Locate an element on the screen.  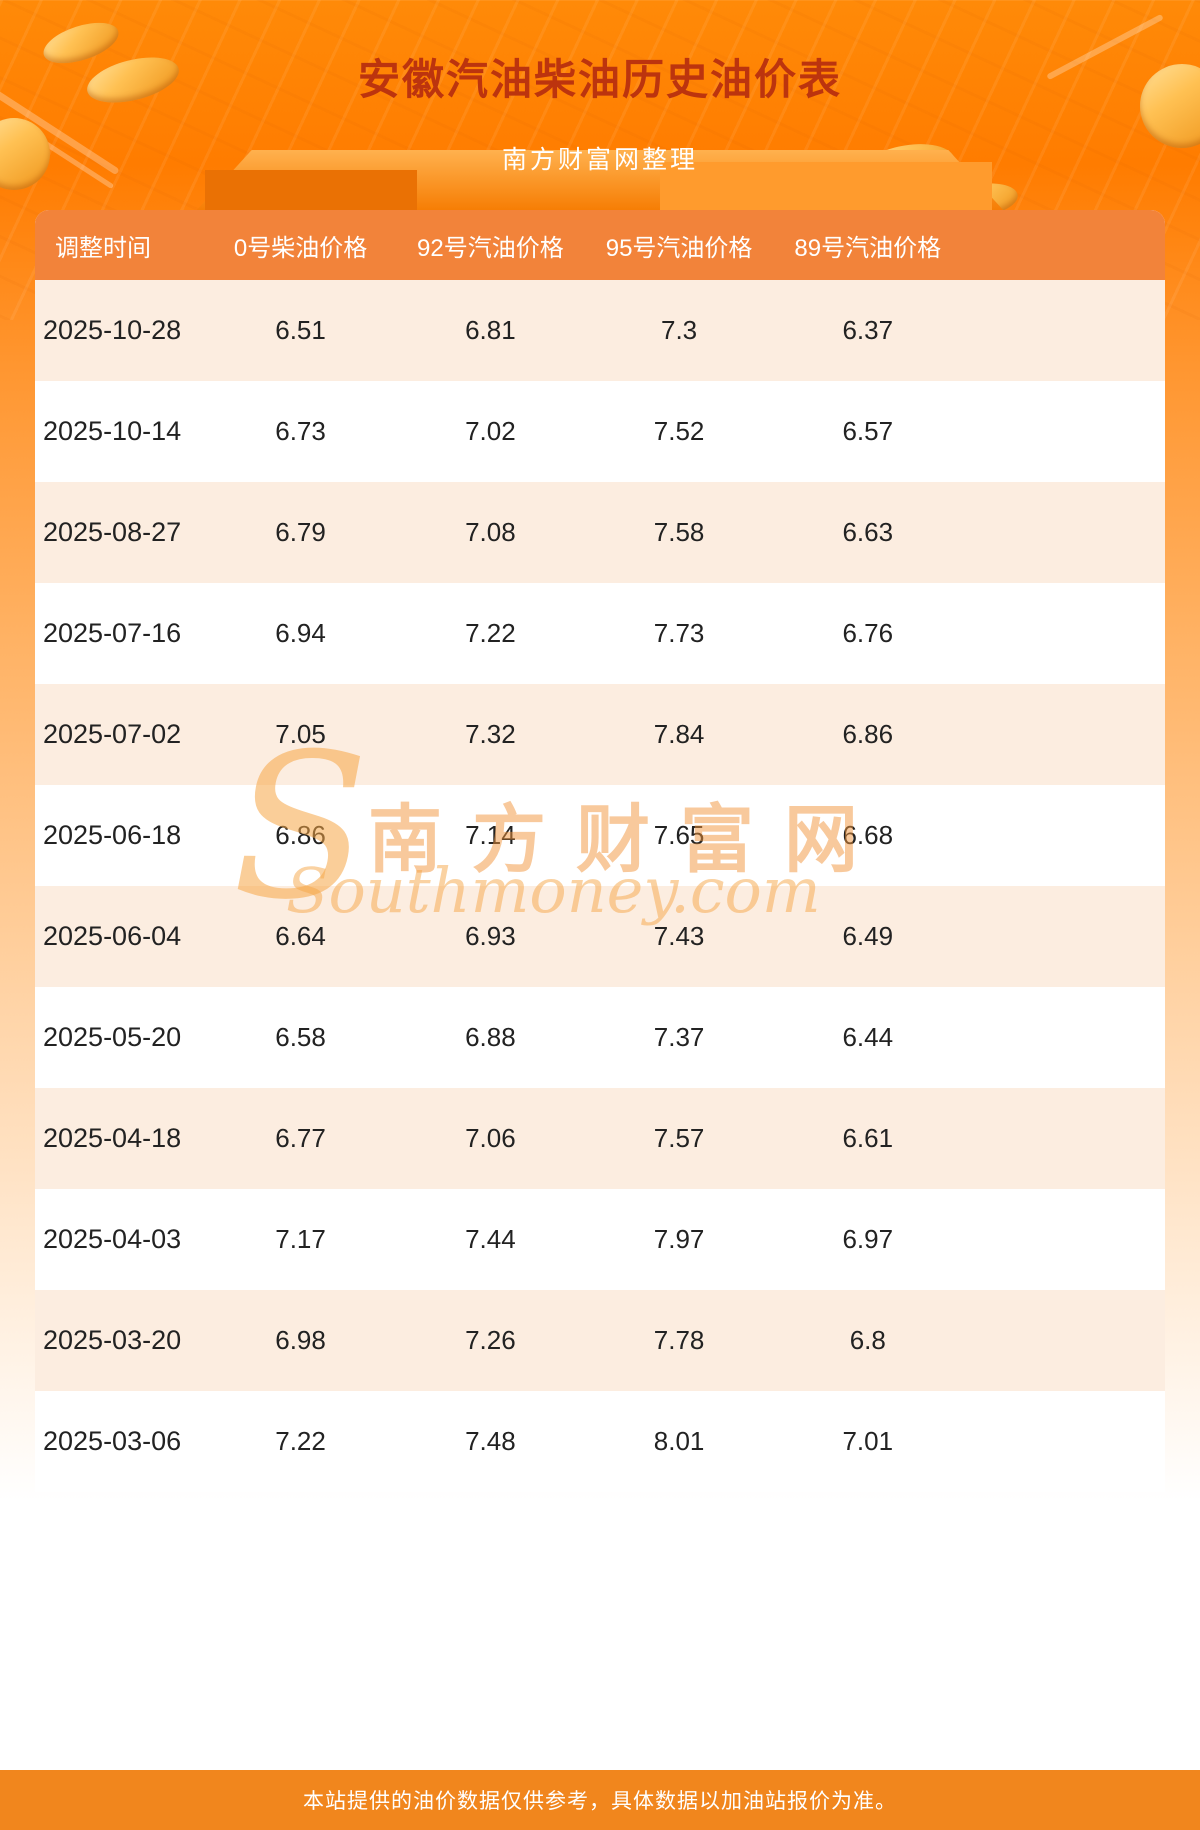
column-header-diesel0: 0号柴油价格 is located at coordinates (300, 248).